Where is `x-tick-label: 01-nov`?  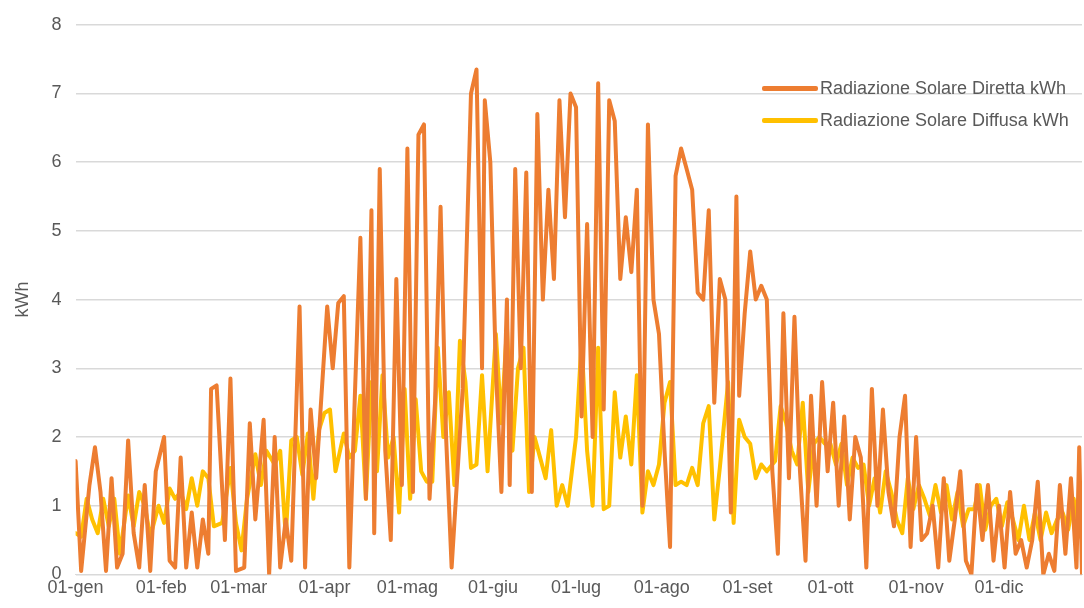 x-tick-label: 01-nov is located at coordinates (916, 587).